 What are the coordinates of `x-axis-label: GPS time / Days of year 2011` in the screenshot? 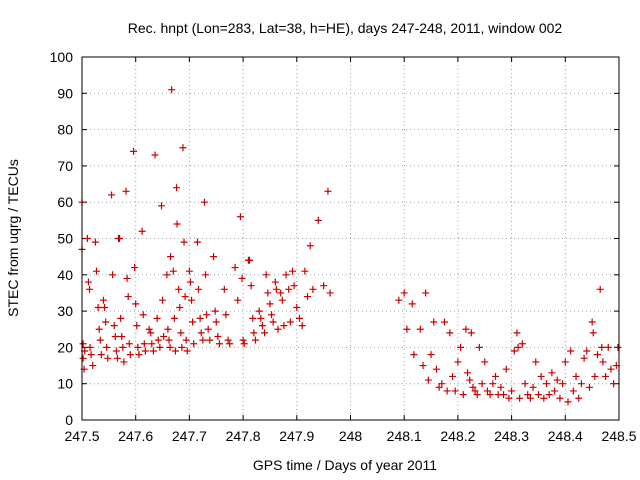 It's located at (345, 465).